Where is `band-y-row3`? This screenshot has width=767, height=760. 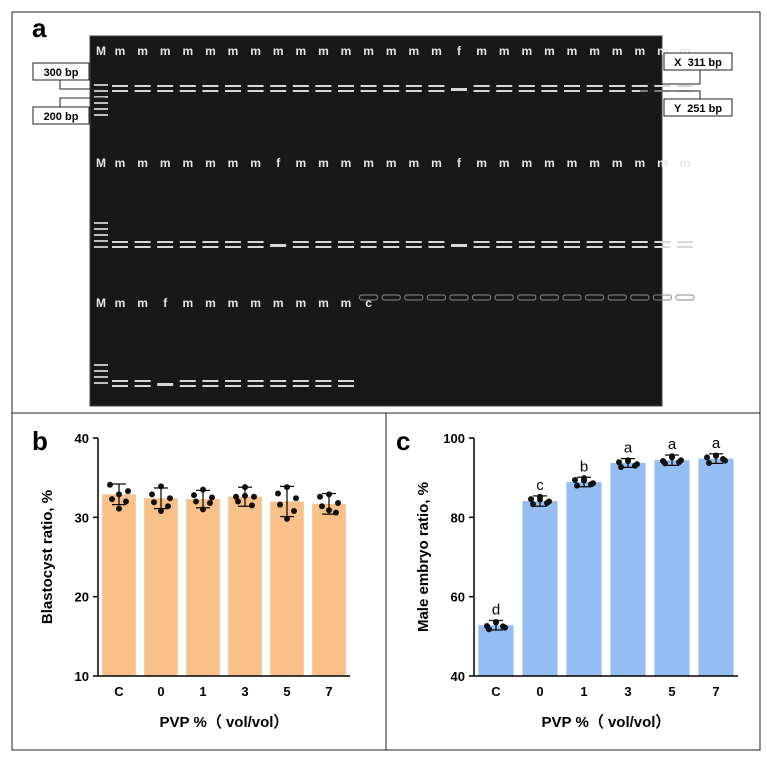 band-y-row3 is located at coordinates (210, 386).